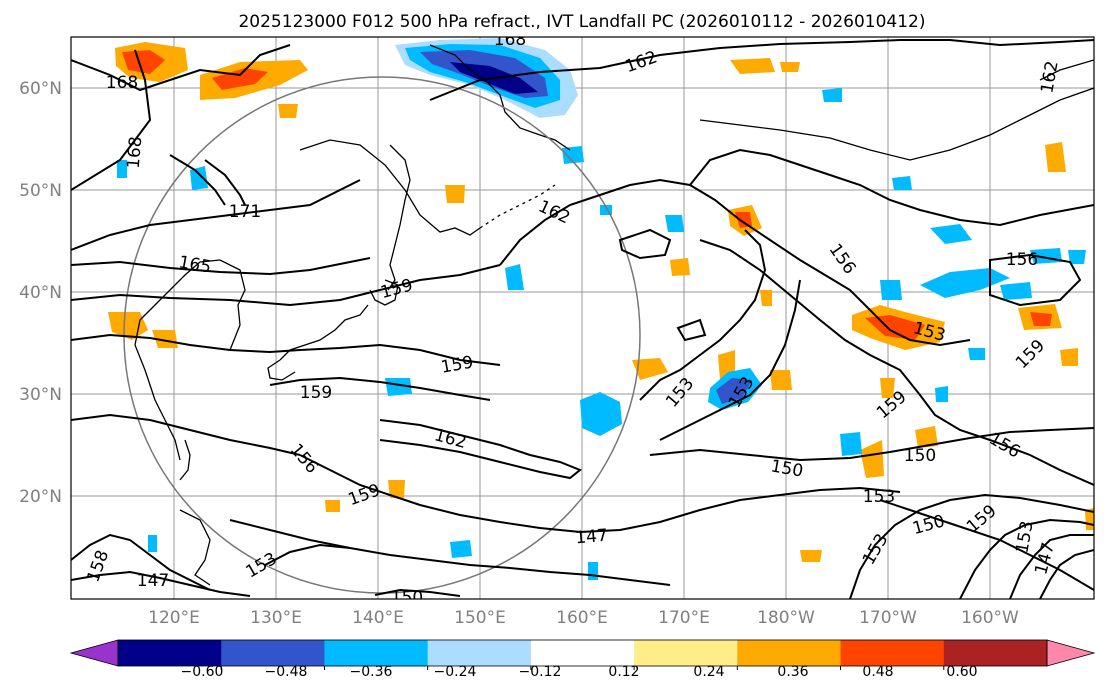 The image size is (1105, 696). What do you see at coordinates (281, 370) in the screenshot?
I see `coast-kyushu` at bounding box center [281, 370].